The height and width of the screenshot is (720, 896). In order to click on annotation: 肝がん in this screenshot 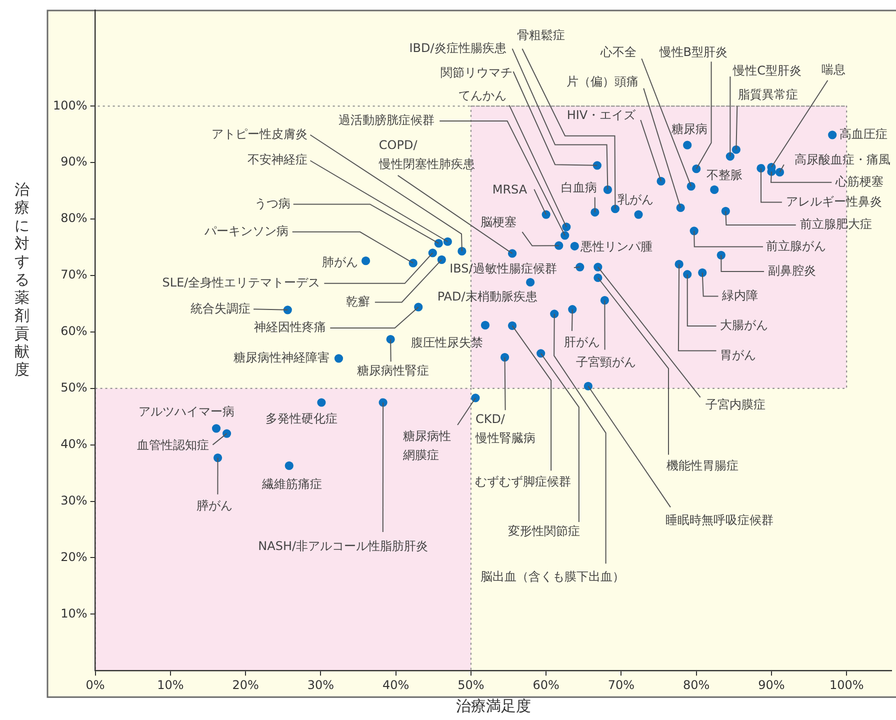, I will do `click(582, 341)`.